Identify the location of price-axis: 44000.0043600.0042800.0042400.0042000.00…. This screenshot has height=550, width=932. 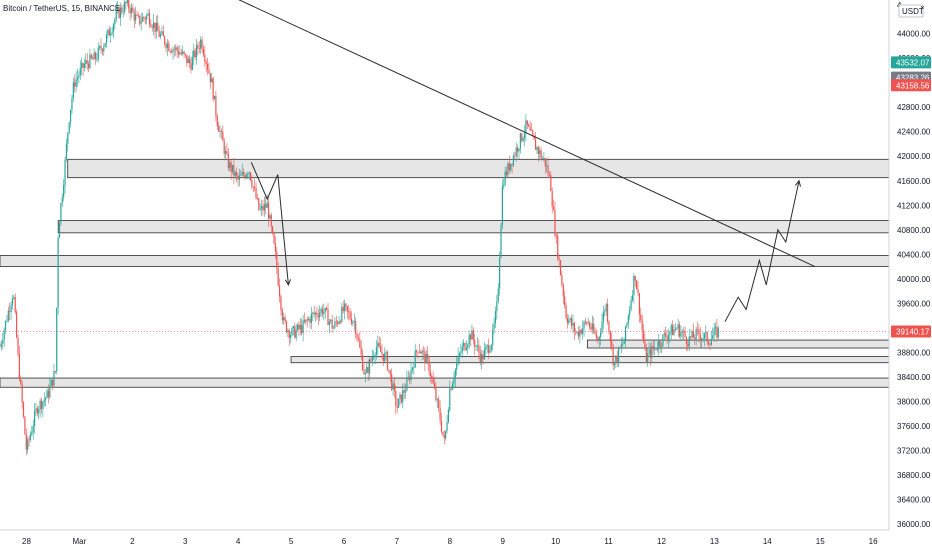
(909, 265).